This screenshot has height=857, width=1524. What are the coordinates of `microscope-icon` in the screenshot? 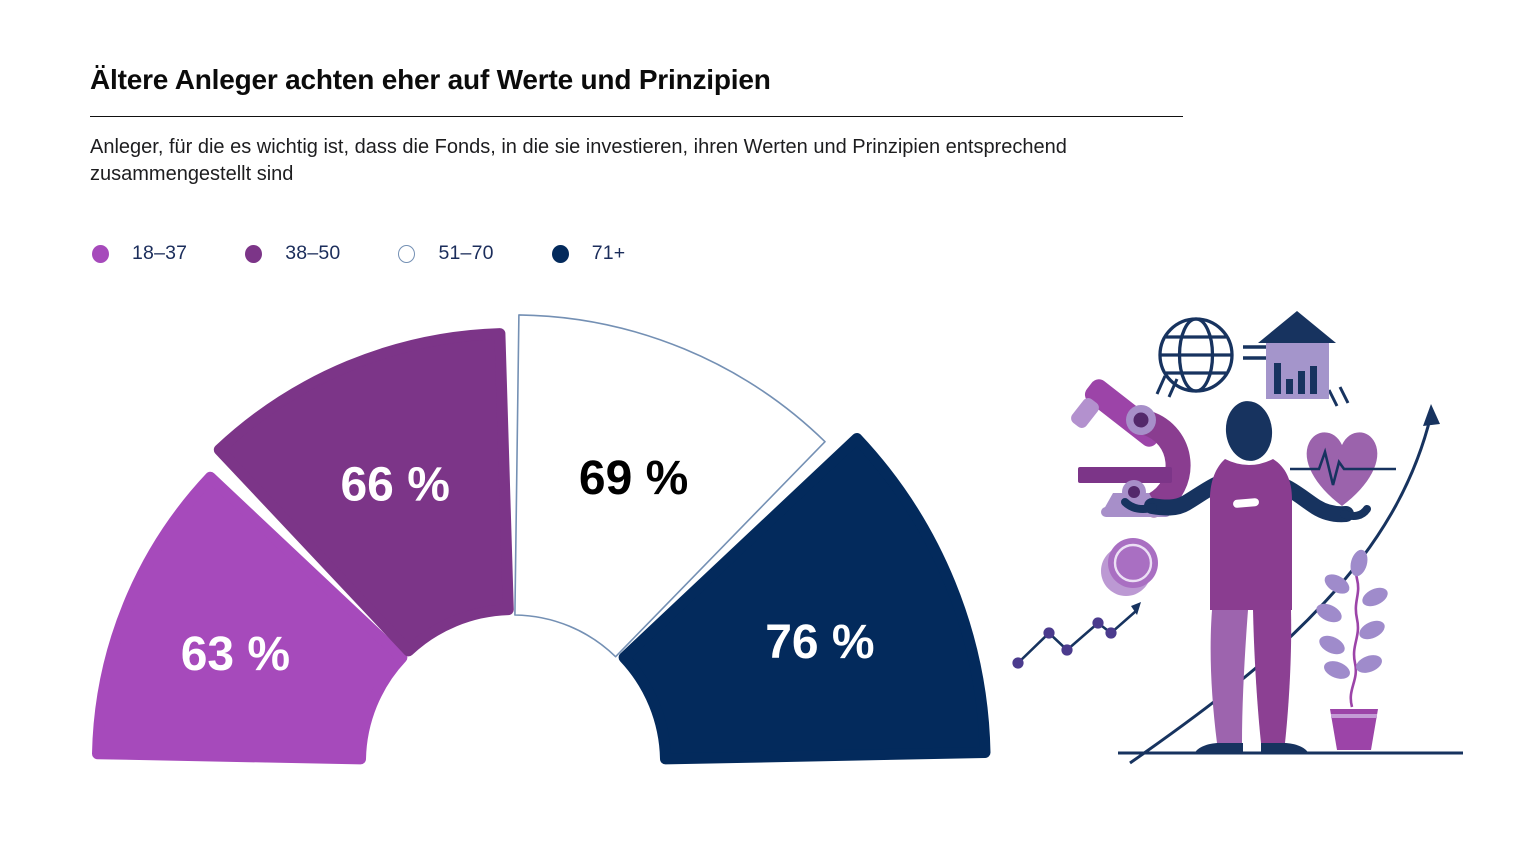 It's located at (1131, 448).